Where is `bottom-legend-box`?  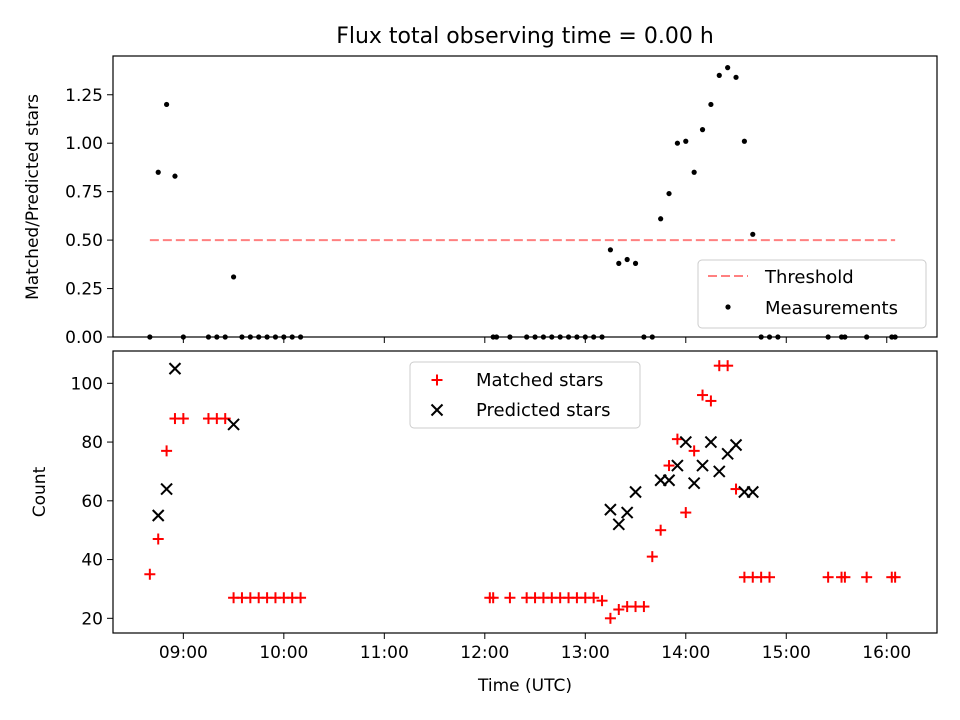
bottom-legend-box is located at coordinates (525, 395).